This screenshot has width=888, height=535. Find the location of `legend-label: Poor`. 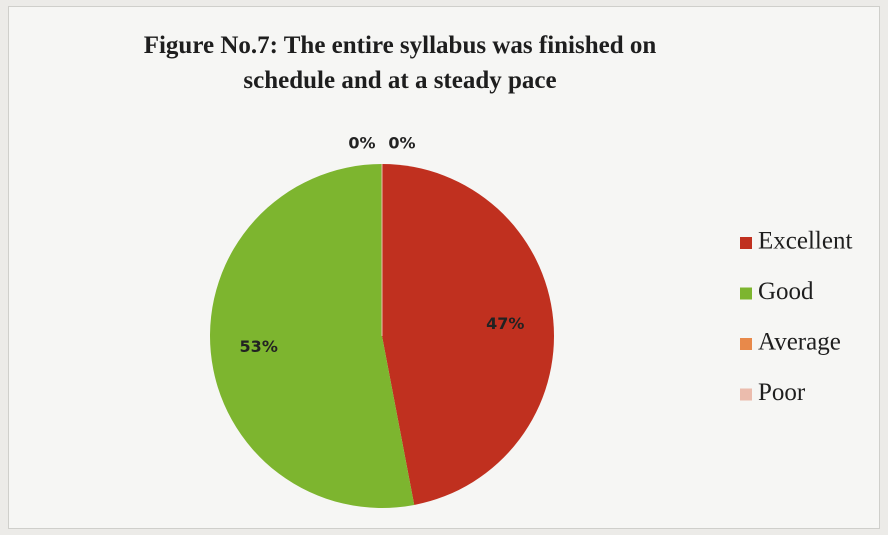

legend-label: Poor is located at coordinates (782, 392).